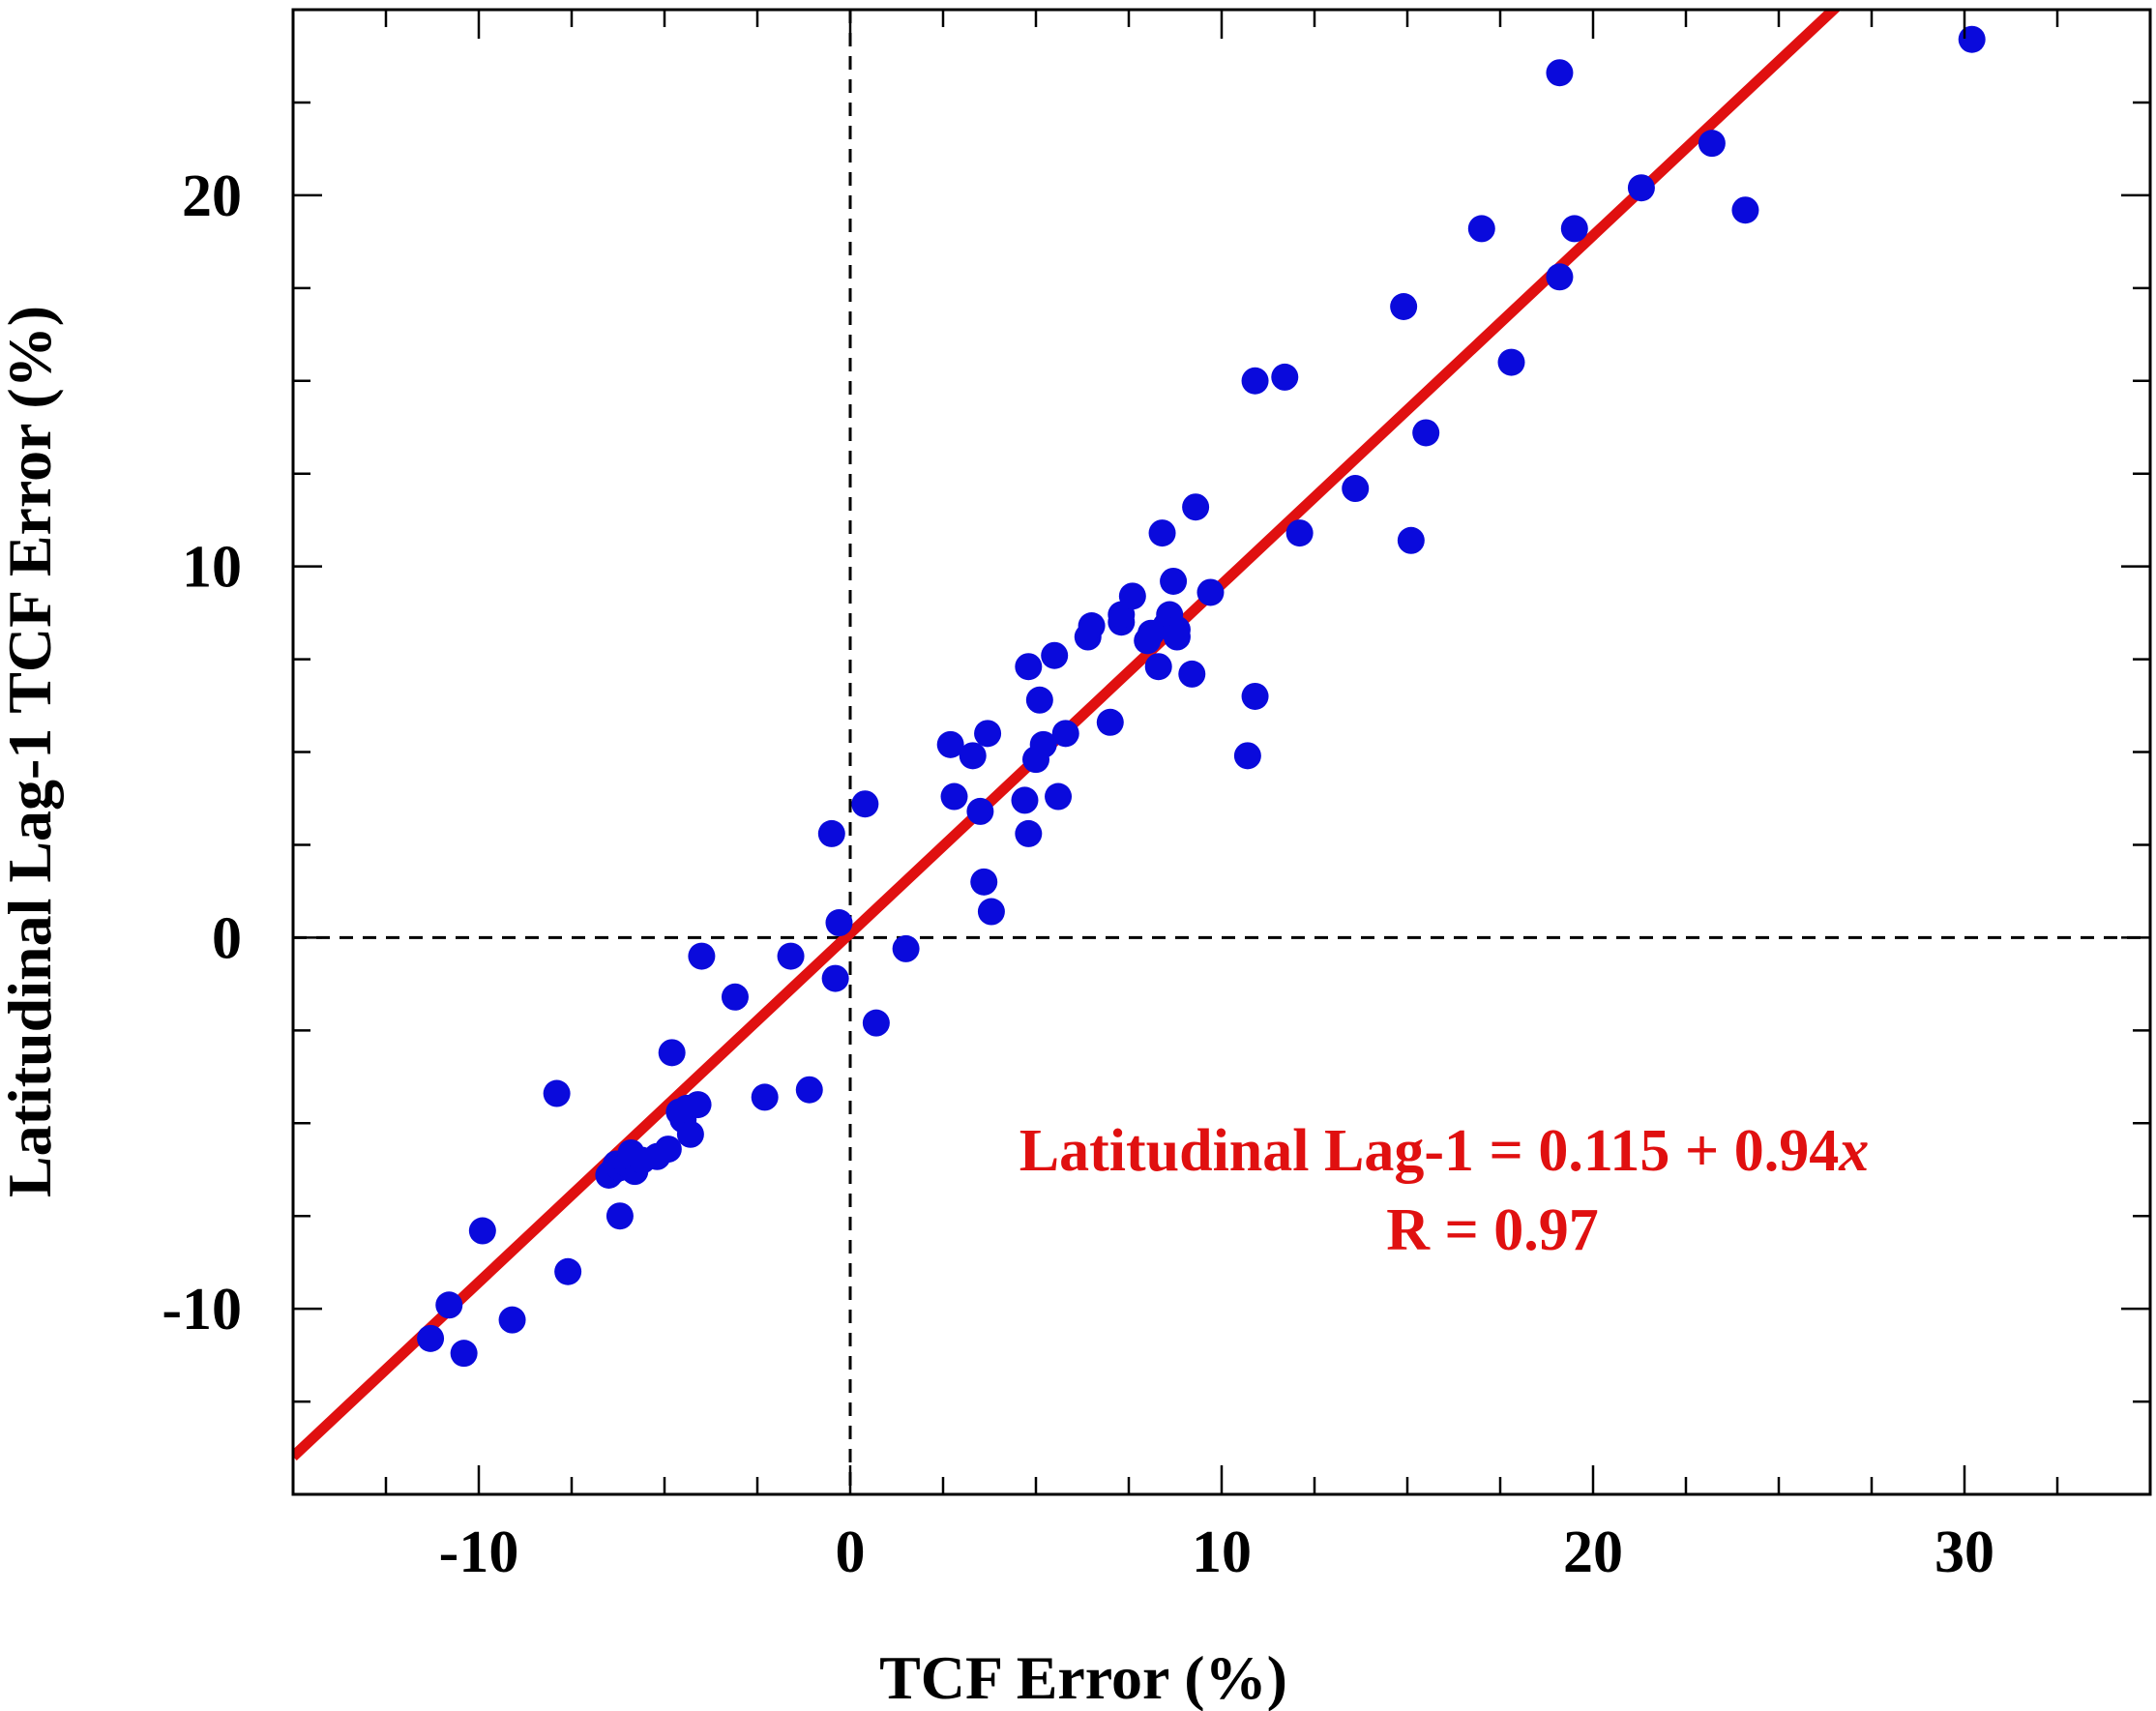 The height and width of the screenshot is (1711, 2156). Describe the element at coordinates (479, 1552) in the screenshot. I see `x-tick-label: -10` at that location.